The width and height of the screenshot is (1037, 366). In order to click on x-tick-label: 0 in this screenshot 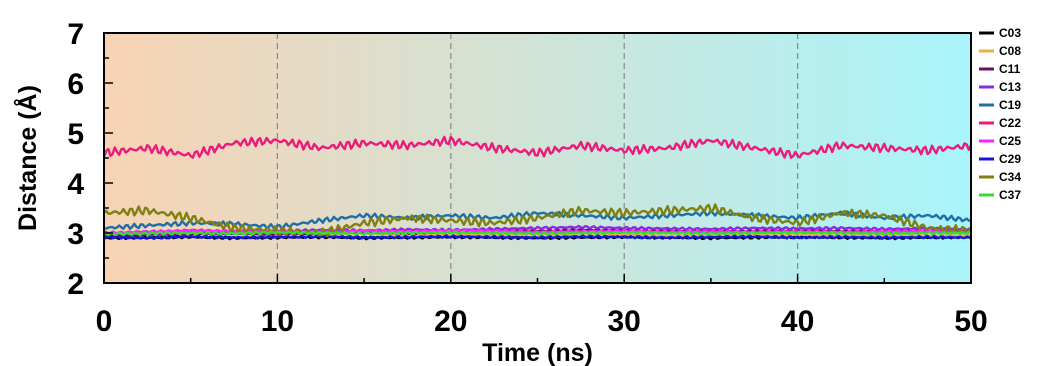, I will do `click(104, 321)`.